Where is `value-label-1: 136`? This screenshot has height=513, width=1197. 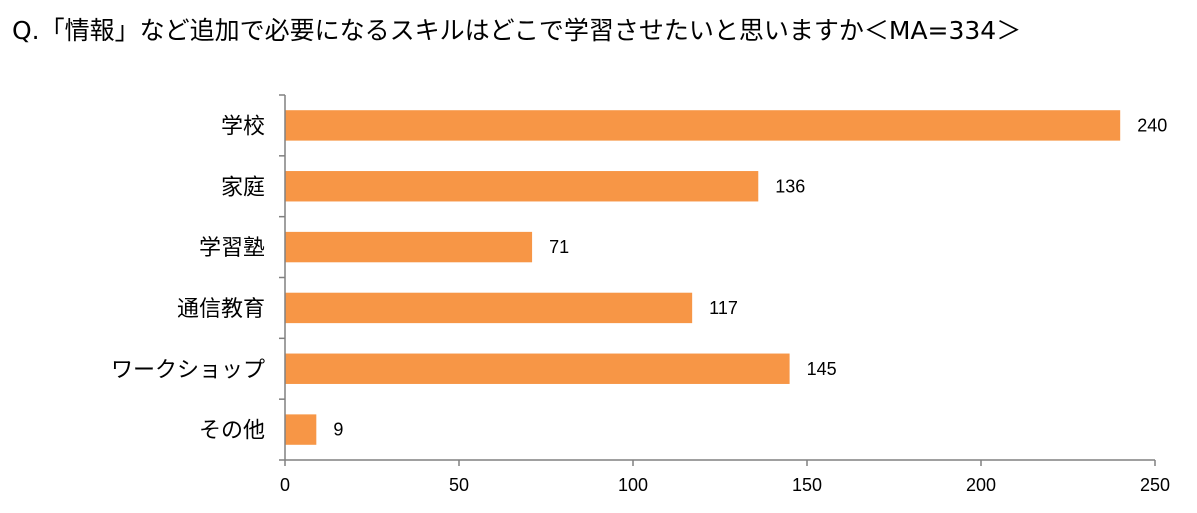
value-label-1: 136 is located at coordinates (790, 186).